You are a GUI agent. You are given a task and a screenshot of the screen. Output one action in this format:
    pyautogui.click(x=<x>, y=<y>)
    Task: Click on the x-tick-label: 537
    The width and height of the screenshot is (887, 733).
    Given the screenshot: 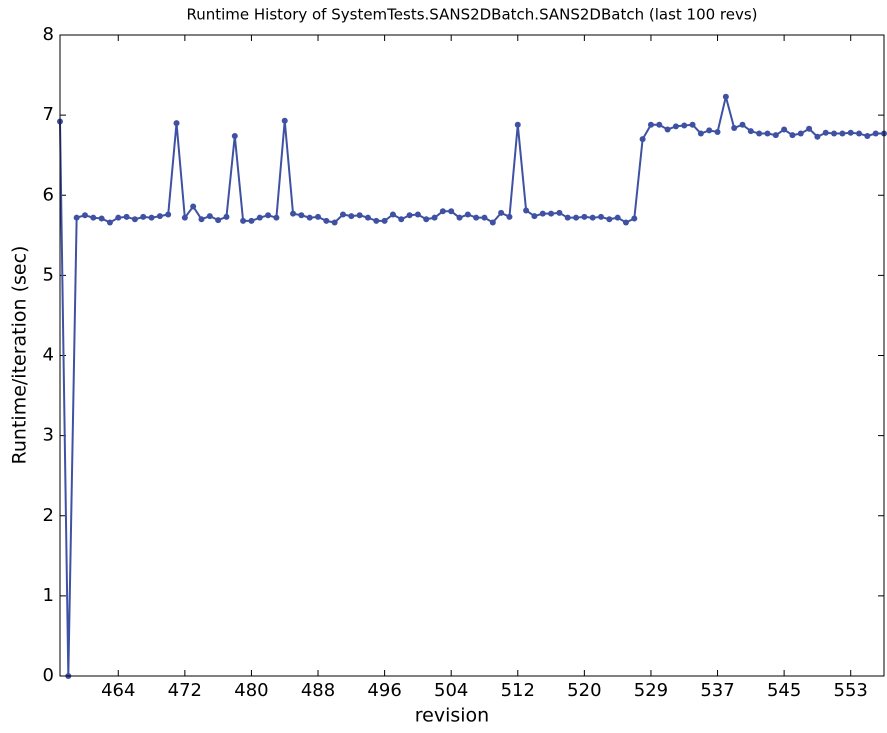 What is the action you would take?
    pyautogui.click(x=717, y=690)
    